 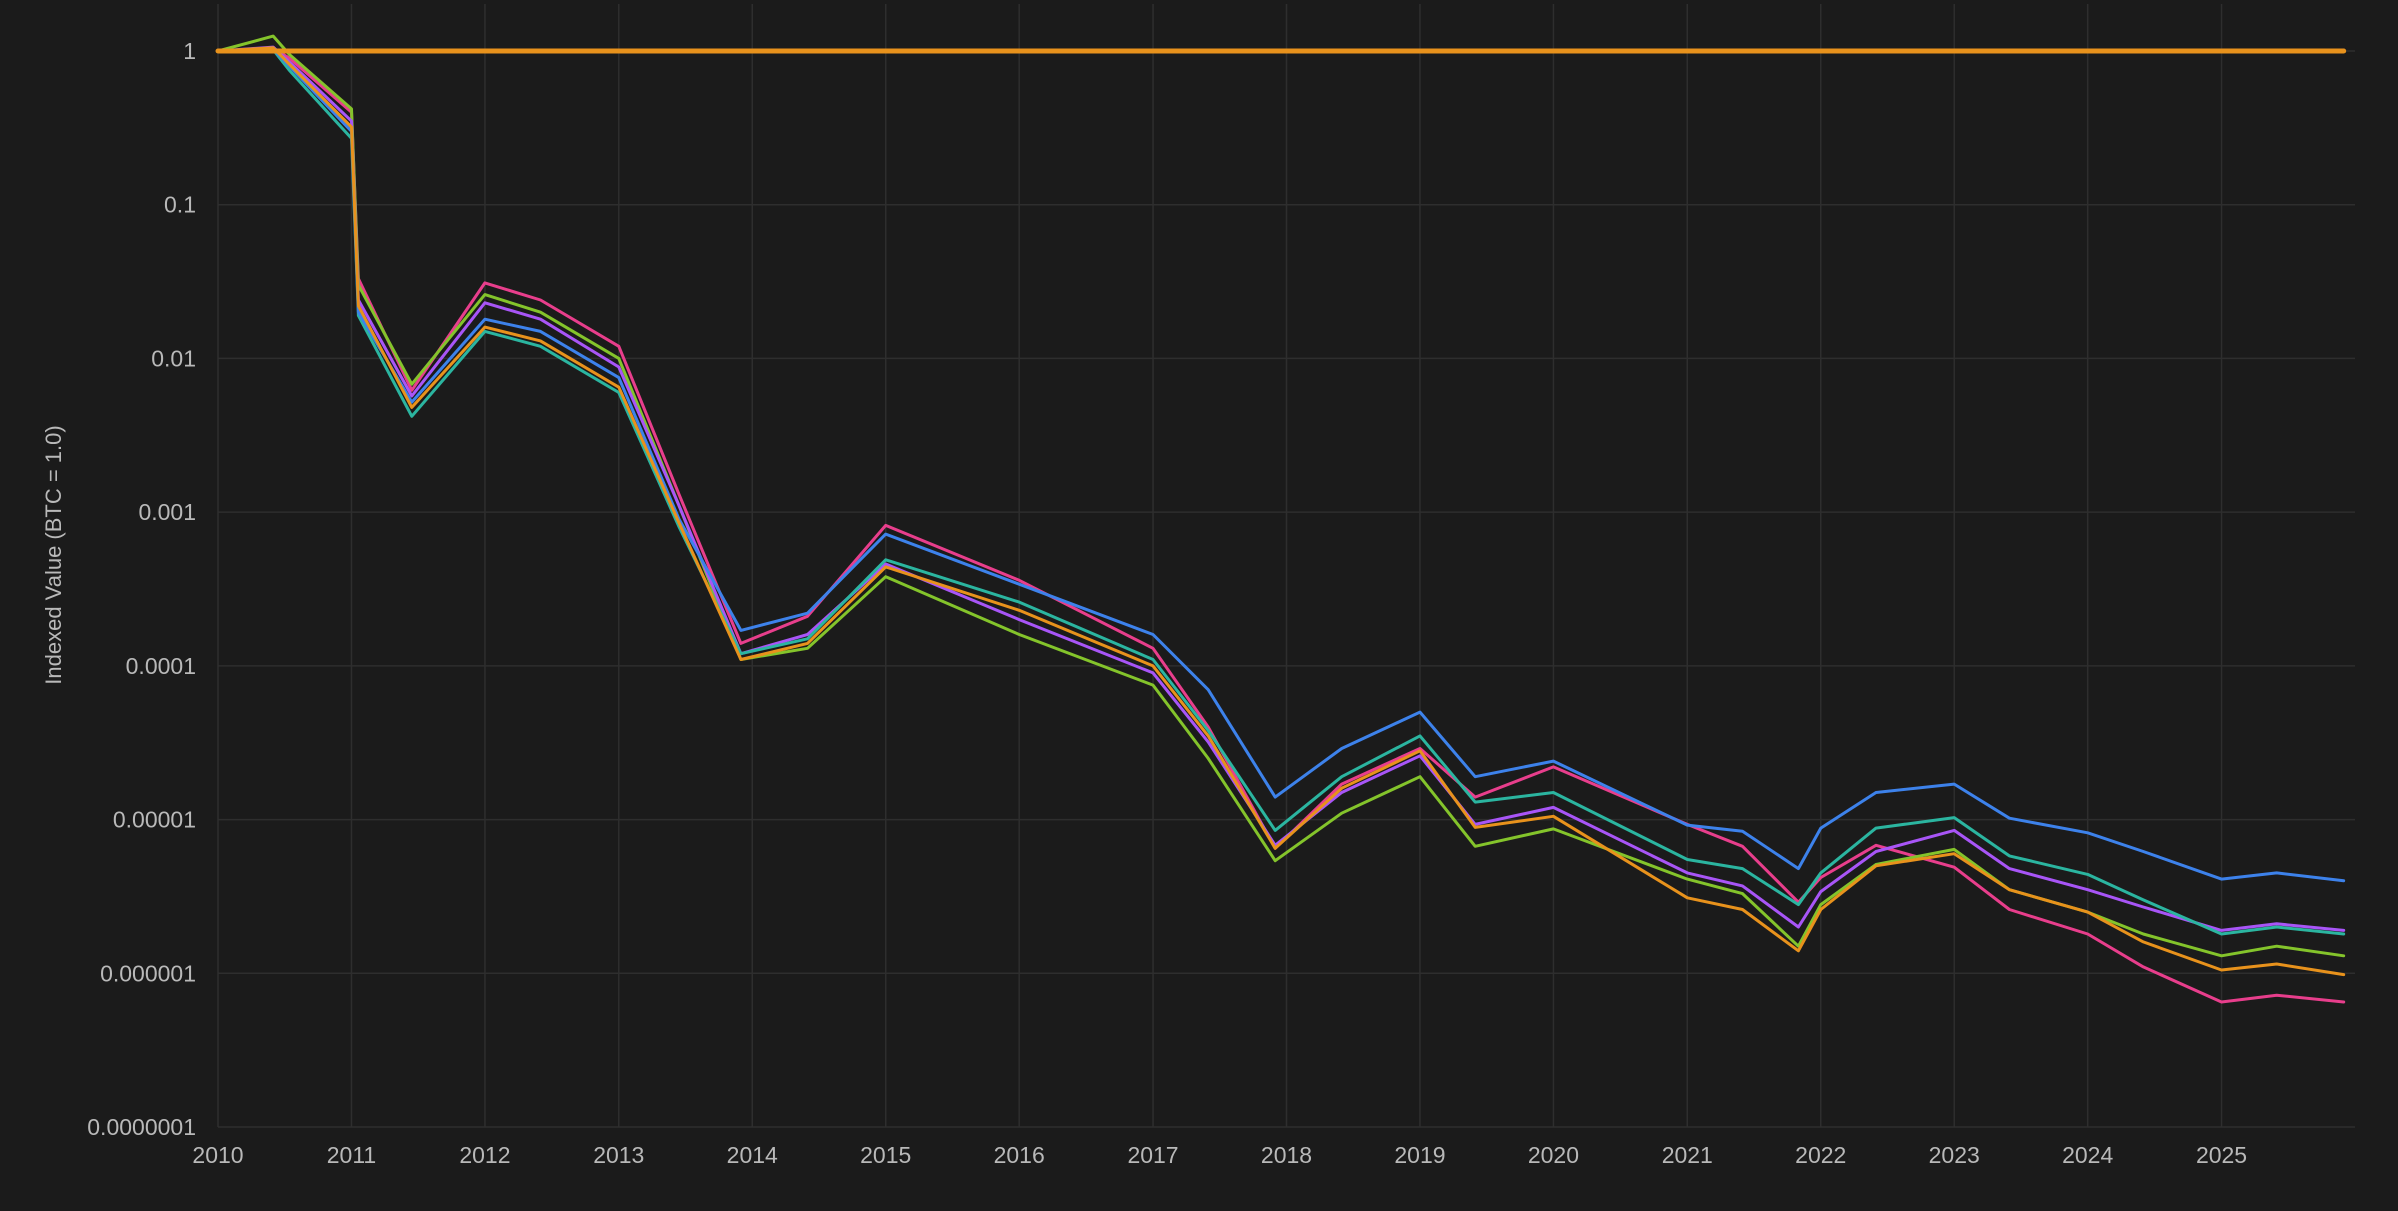 I want to click on x-tick-label: 2012, so click(x=484, y=1155).